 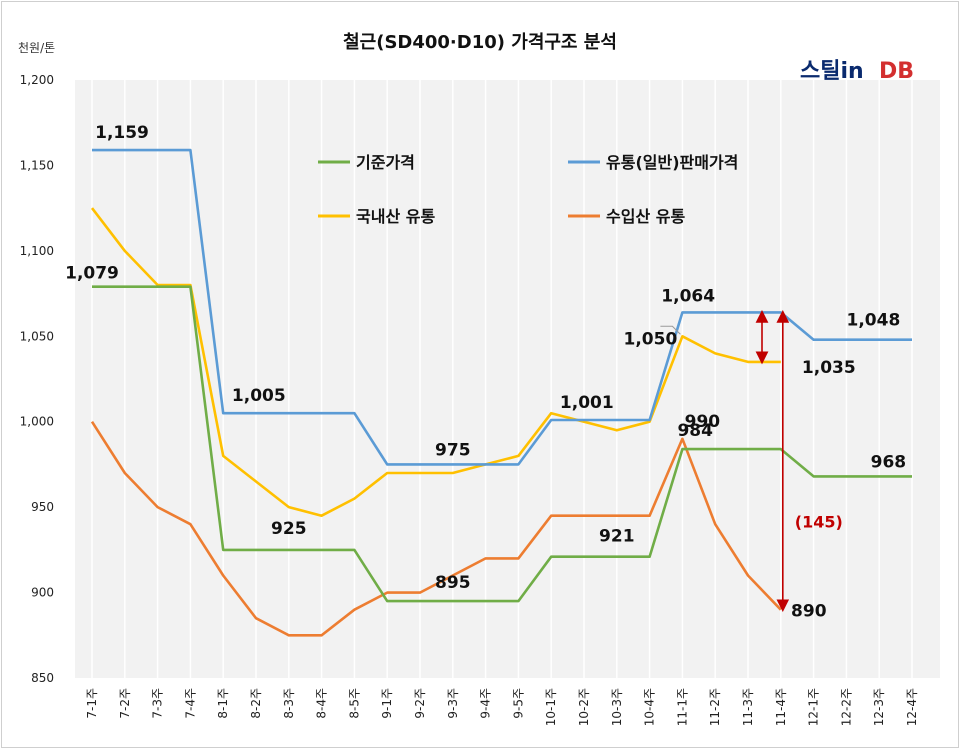 I want to click on y-axis-label: 천원/톤, so click(x=36, y=47).